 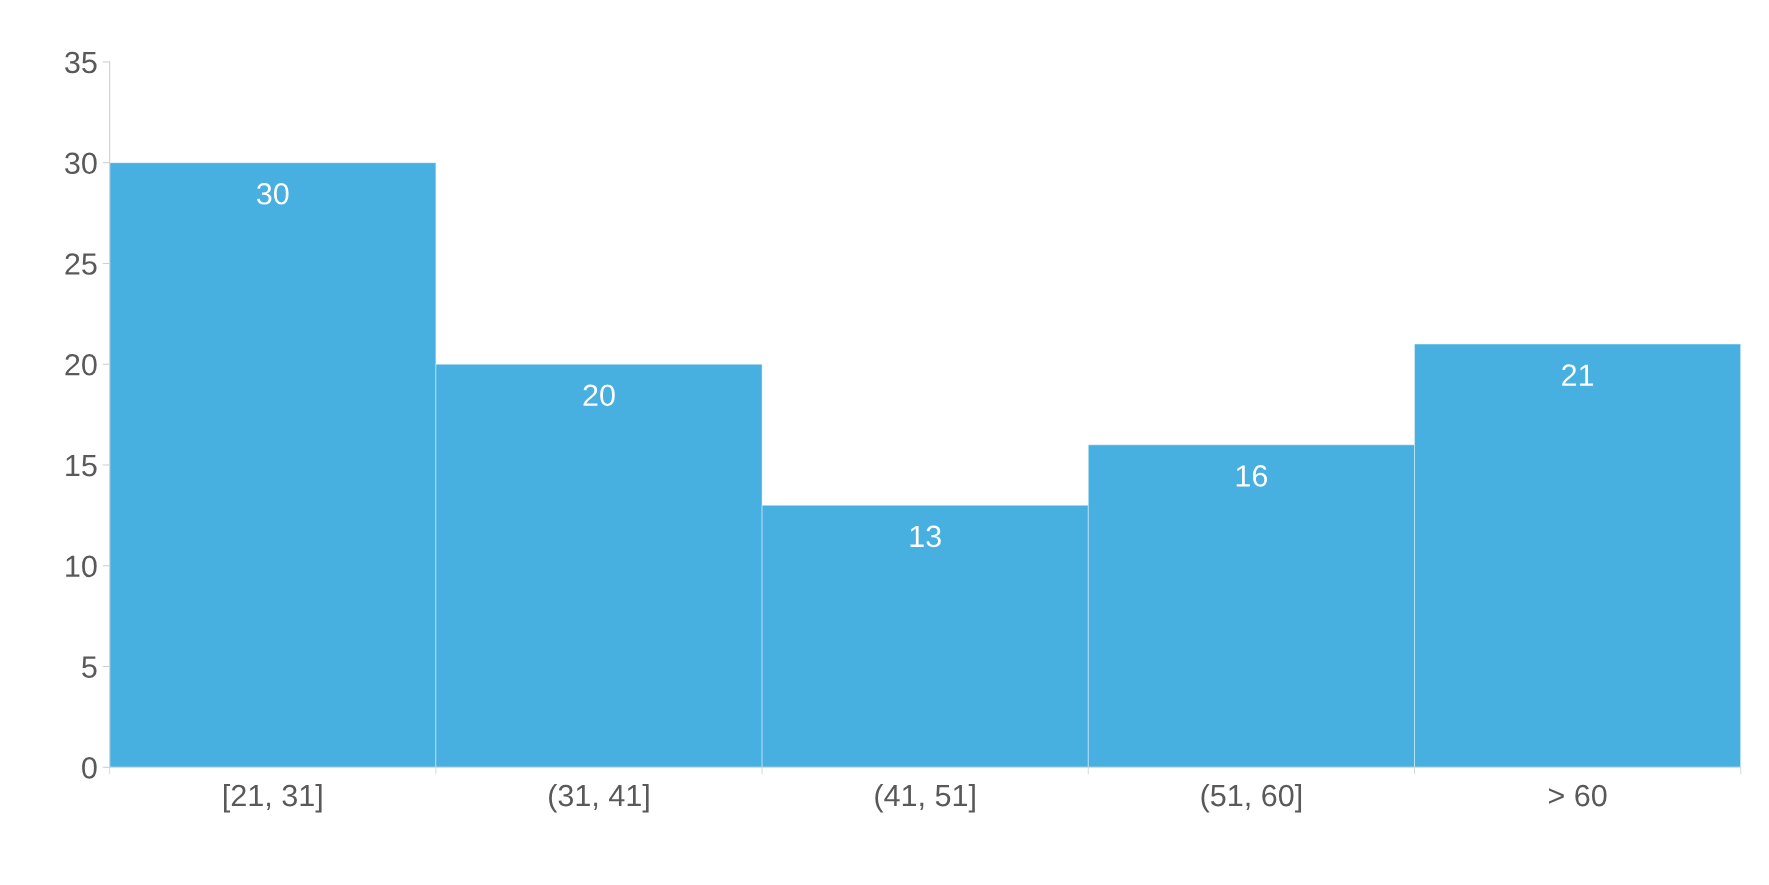 I want to click on data-label: 20, so click(x=599, y=395).